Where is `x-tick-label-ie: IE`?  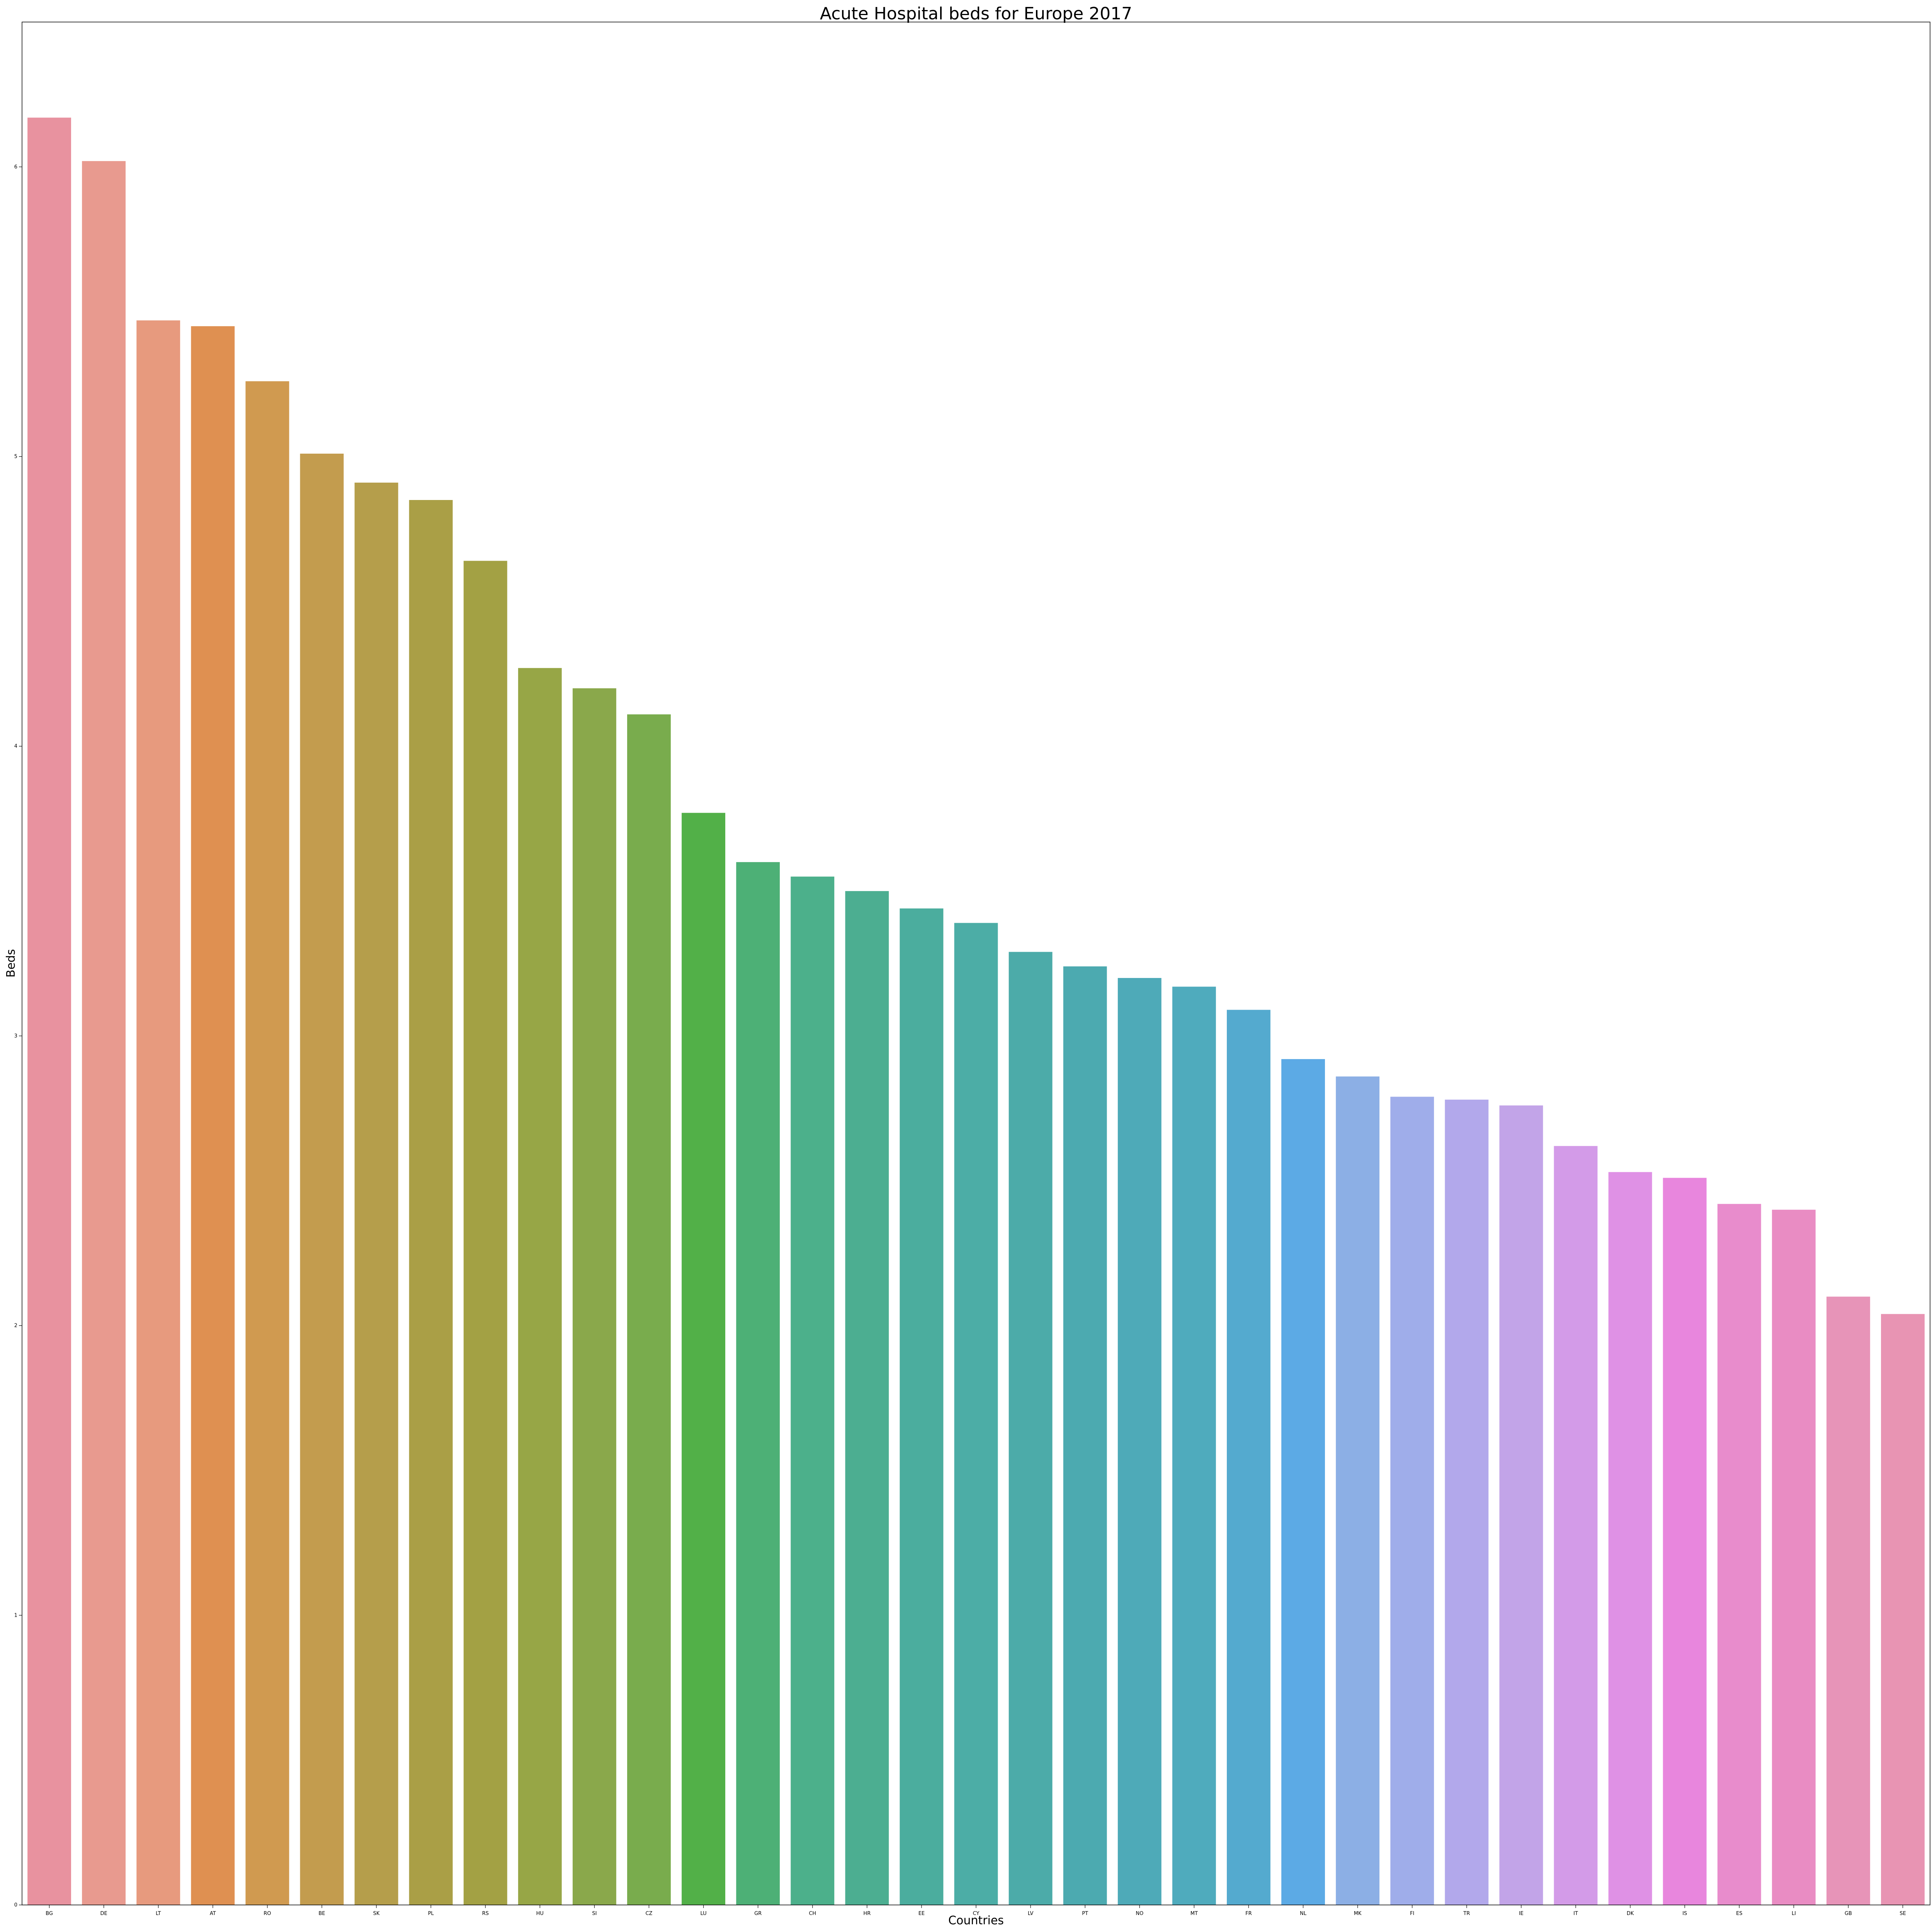 x-tick-label-ie: IE is located at coordinates (1522, 1914).